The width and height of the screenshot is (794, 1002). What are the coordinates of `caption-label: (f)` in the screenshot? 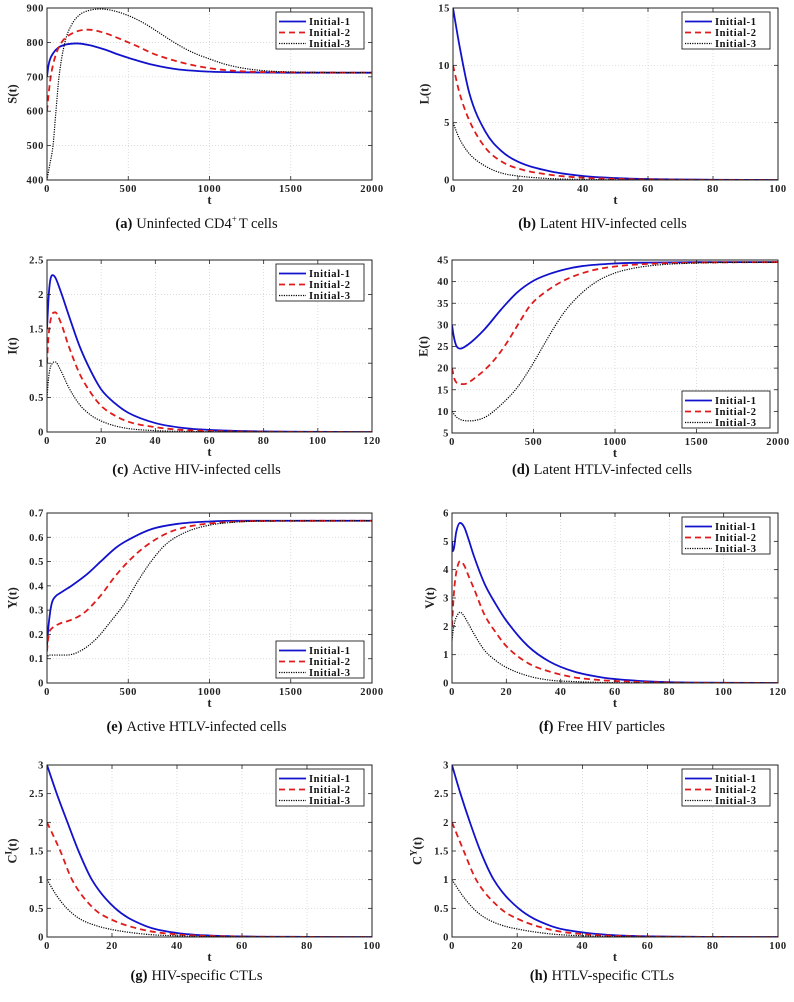 It's located at (546, 727).